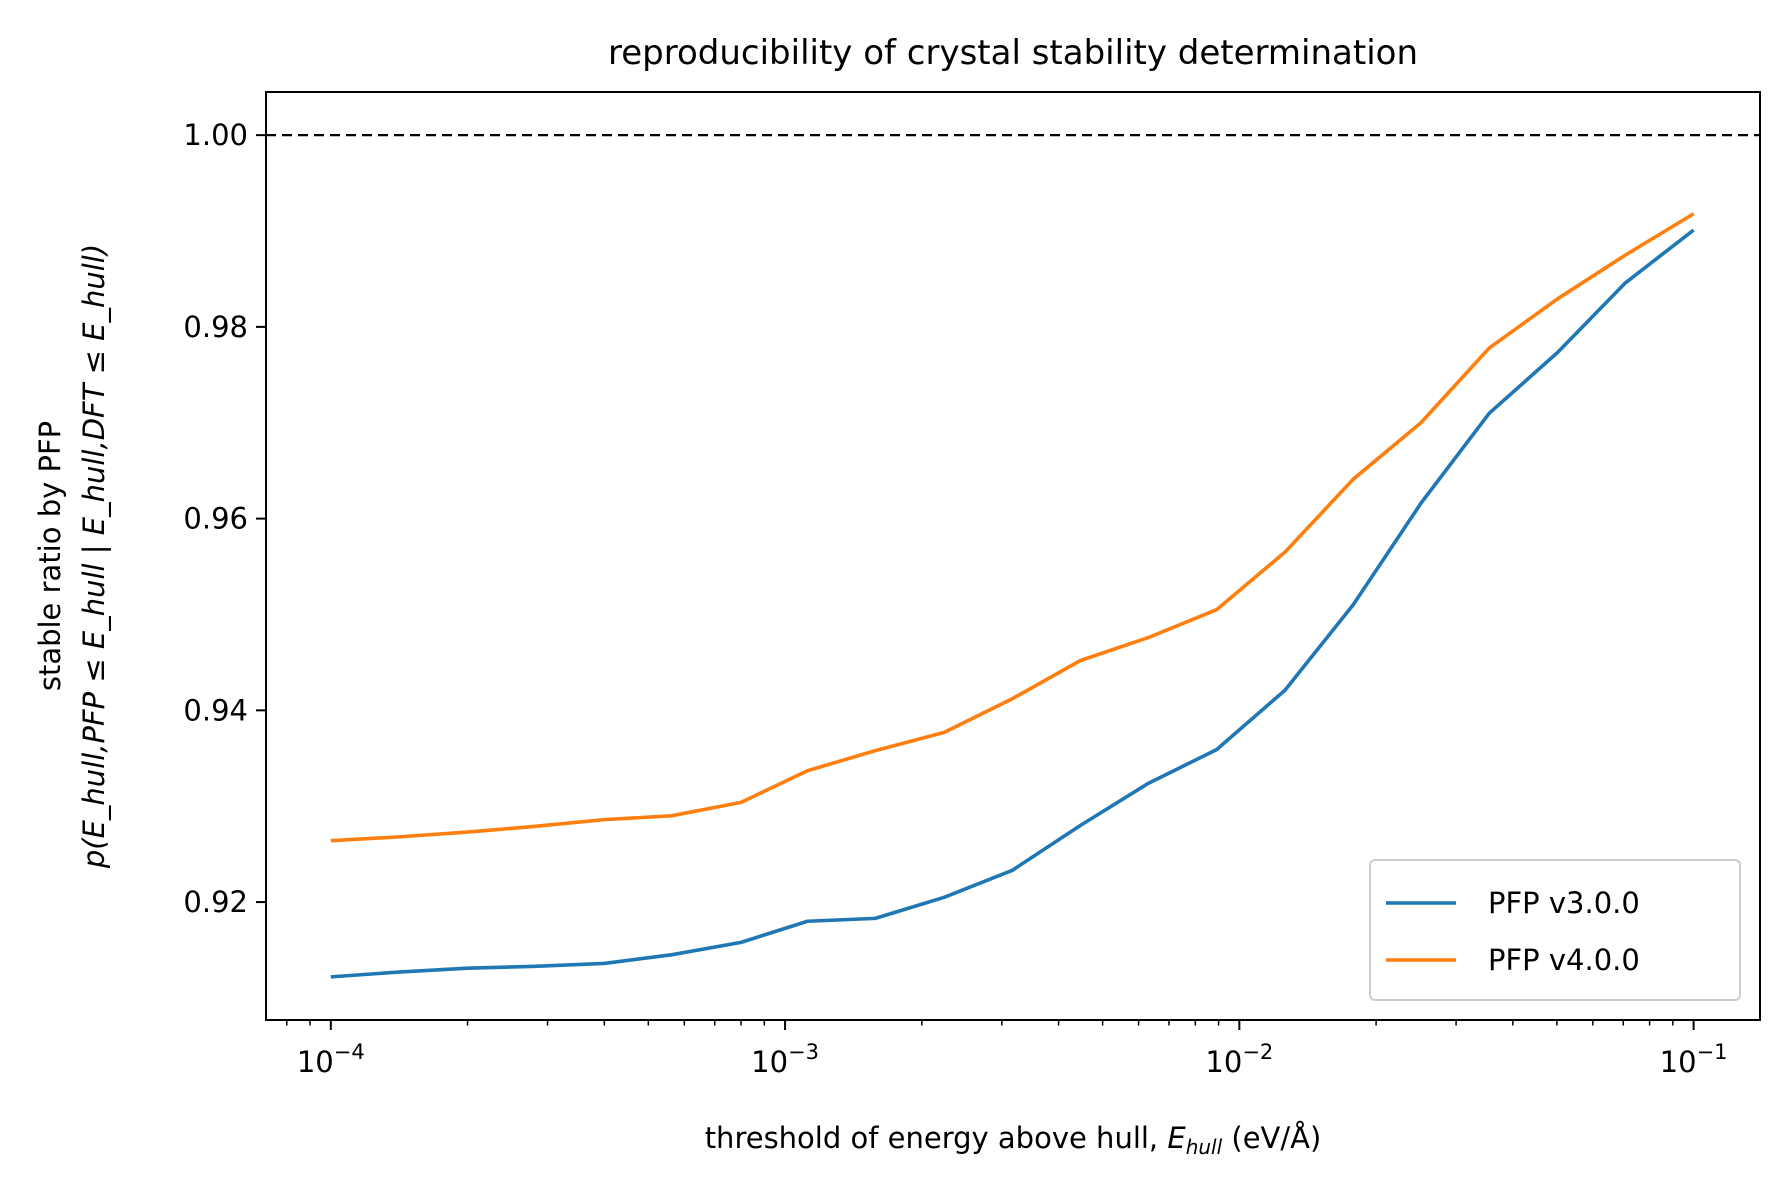 The width and height of the screenshot is (1781, 1188). Describe the element at coordinates (215, 135) in the screenshot. I see `y-tick-label: 1.00` at that location.